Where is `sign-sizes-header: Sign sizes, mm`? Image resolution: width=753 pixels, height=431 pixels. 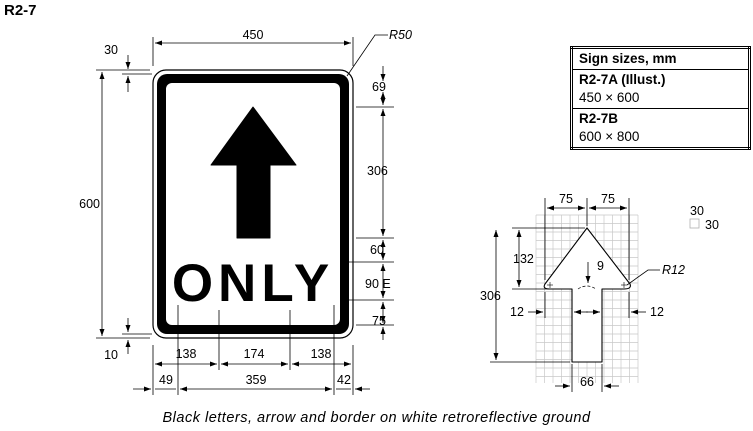 sign-sizes-header: Sign sizes, mm is located at coordinates (660, 58).